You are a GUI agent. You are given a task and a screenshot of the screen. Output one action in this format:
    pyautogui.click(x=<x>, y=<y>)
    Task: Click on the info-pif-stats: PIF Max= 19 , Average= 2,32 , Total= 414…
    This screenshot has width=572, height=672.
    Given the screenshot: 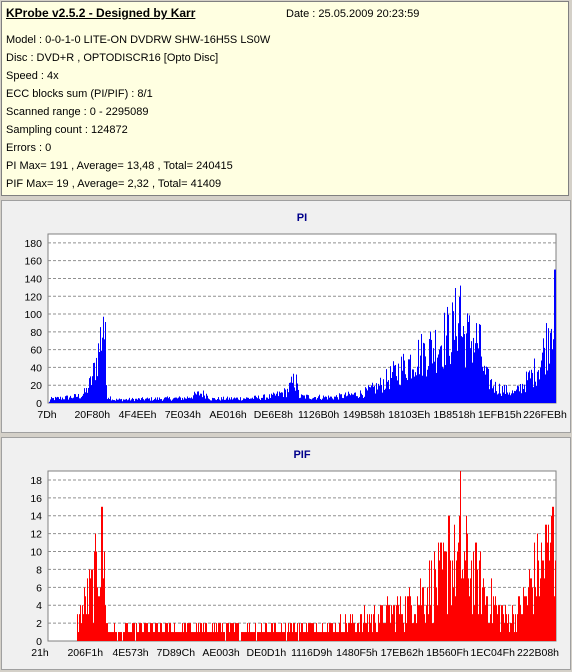 What is the action you would take?
    pyautogui.click(x=114, y=184)
    